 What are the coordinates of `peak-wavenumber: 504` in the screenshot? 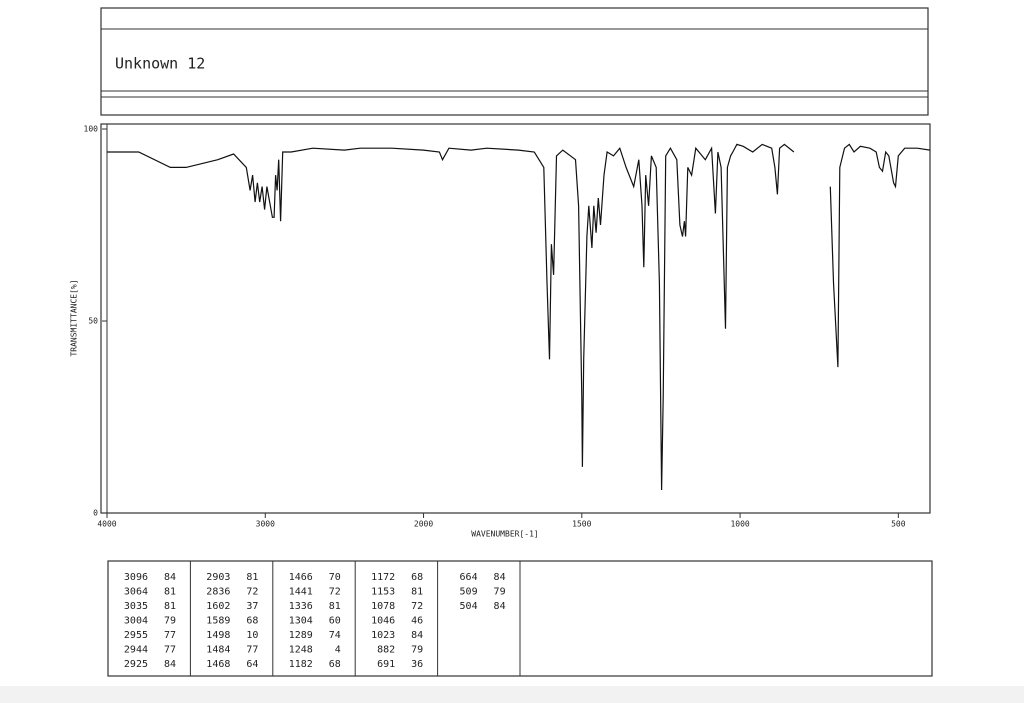 It's located at (469, 606).